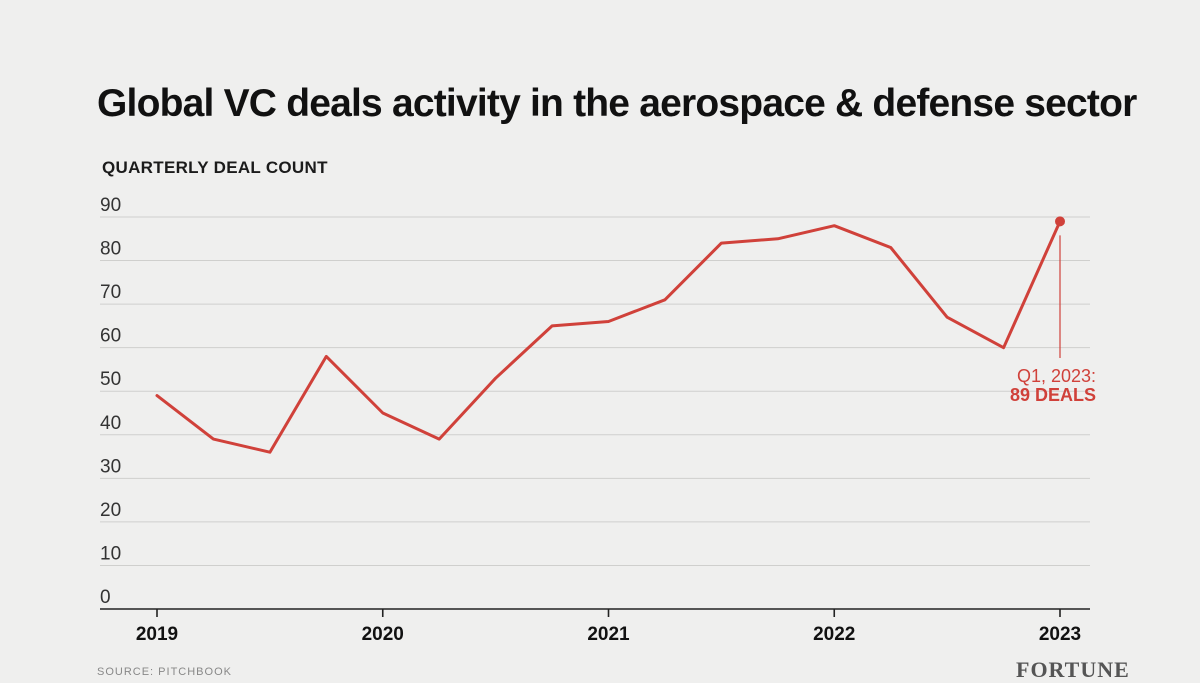  Describe the element at coordinates (834, 634) in the screenshot. I see `x-tick-label: 2022` at that location.